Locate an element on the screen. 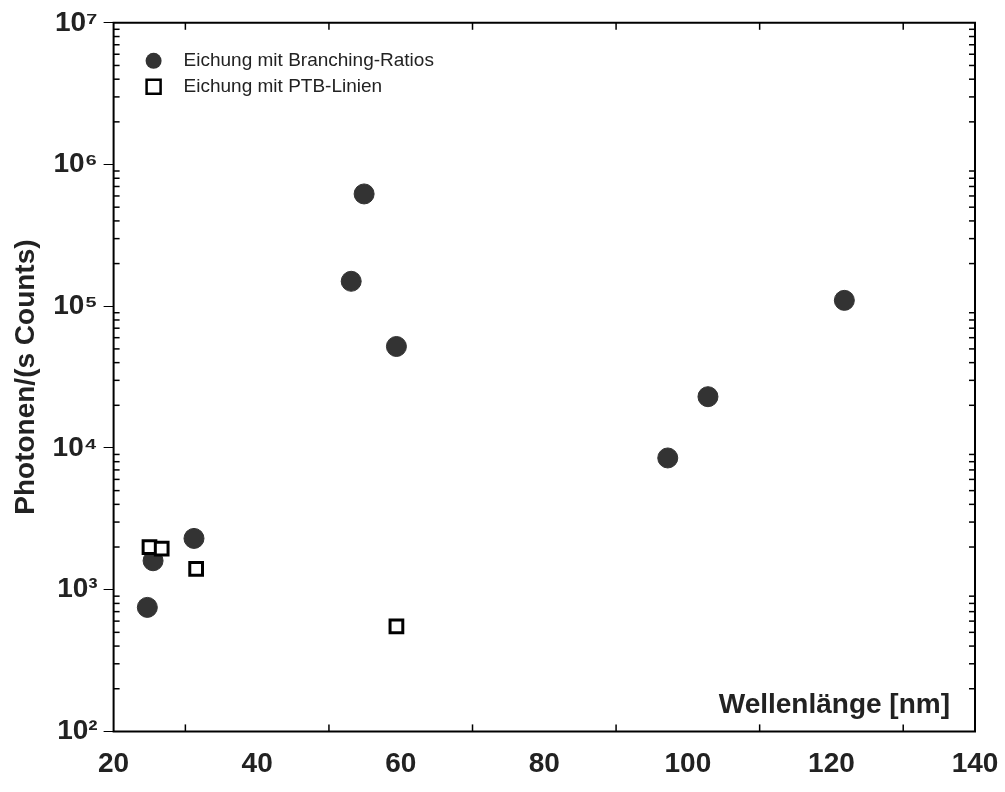 This screenshot has width=1005, height=792. x-tick-label: 100 is located at coordinates (688, 762).